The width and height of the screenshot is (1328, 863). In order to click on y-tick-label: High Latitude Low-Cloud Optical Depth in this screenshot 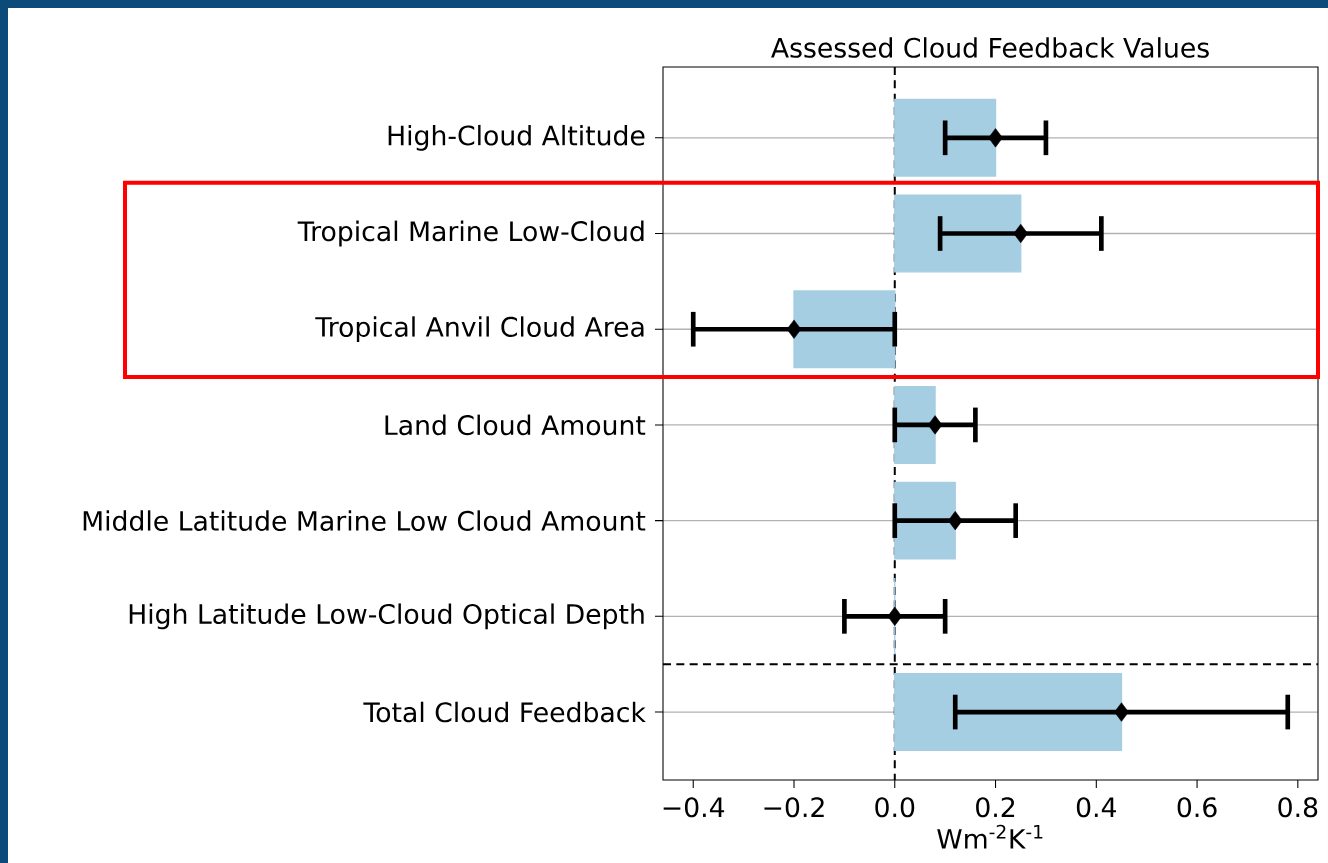, I will do `click(386, 616)`.